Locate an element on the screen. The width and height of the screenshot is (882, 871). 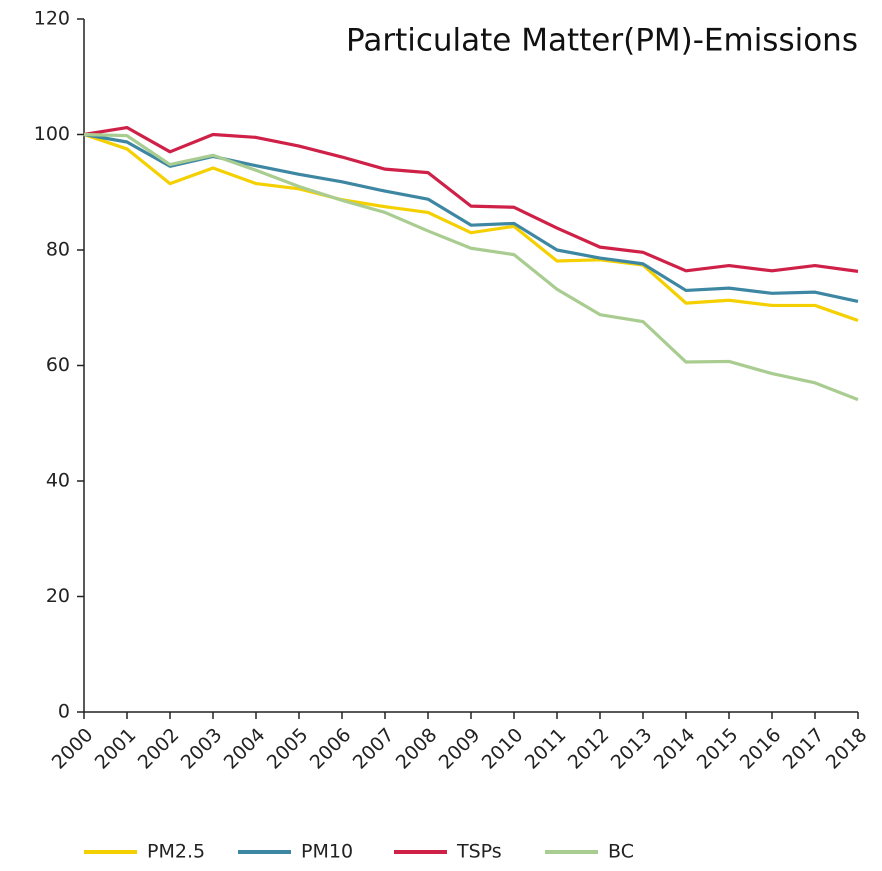
y-tick-label: 80 is located at coordinates (58, 250).